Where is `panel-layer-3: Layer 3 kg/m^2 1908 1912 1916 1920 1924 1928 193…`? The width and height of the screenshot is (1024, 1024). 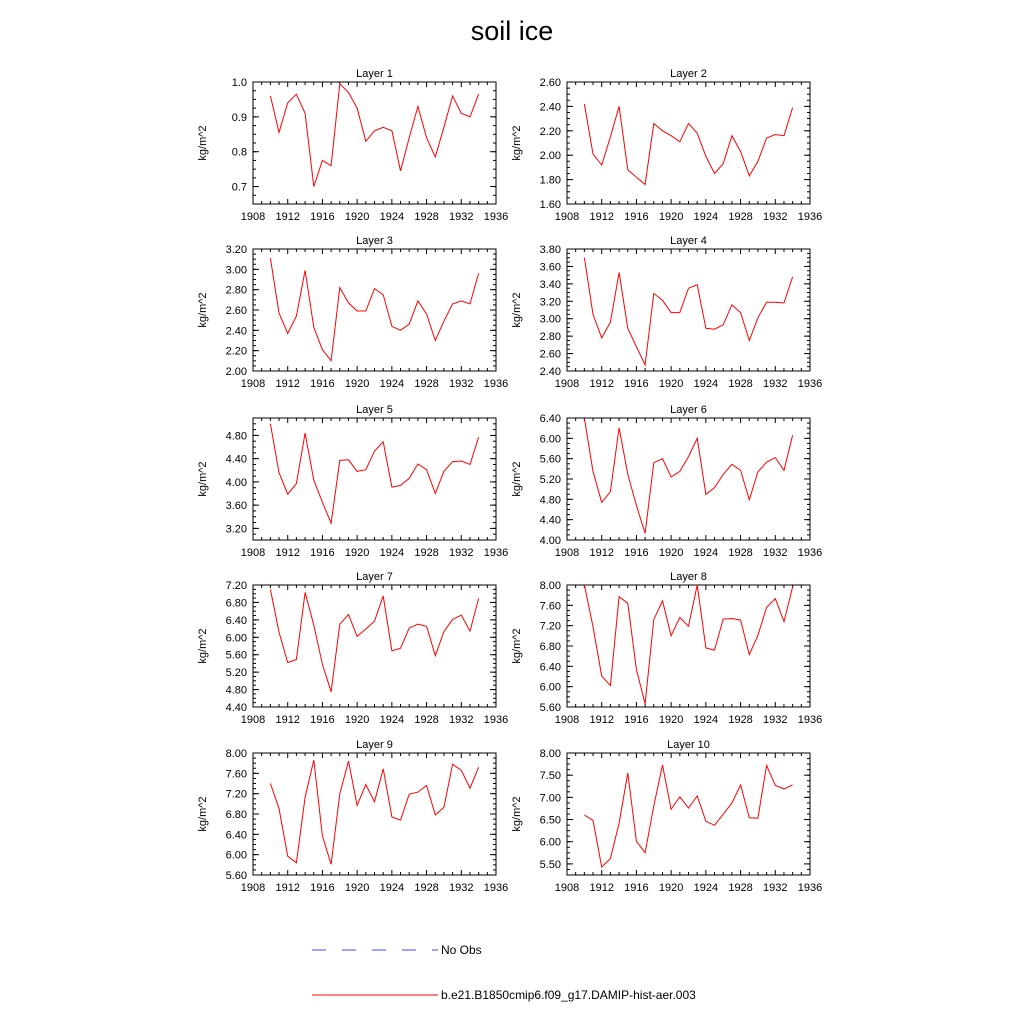 panel-layer-3: Layer 3 kg/m^2 1908 1912 1916 1920 1924 1928 193… is located at coordinates (352, 312).